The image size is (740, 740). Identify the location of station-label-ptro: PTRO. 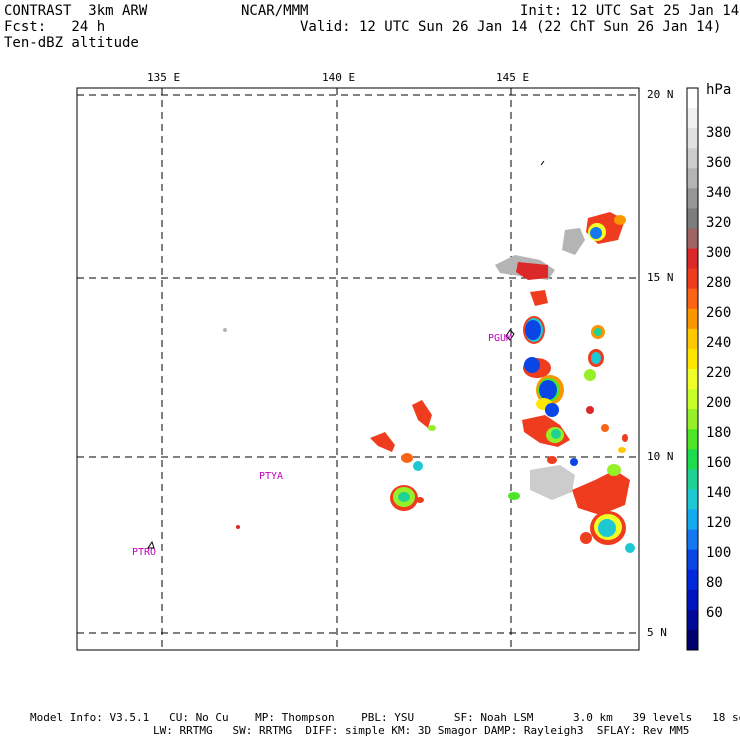
(144, 552).